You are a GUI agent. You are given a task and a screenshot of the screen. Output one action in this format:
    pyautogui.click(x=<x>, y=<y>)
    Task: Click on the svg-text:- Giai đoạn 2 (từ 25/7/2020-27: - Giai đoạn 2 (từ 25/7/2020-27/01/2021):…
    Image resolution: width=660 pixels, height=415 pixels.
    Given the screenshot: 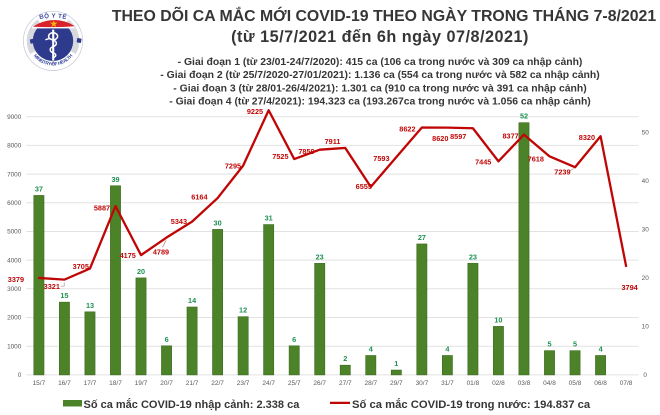 What is the action you would take?
    pyautogui.click(x=379, y=75)
    